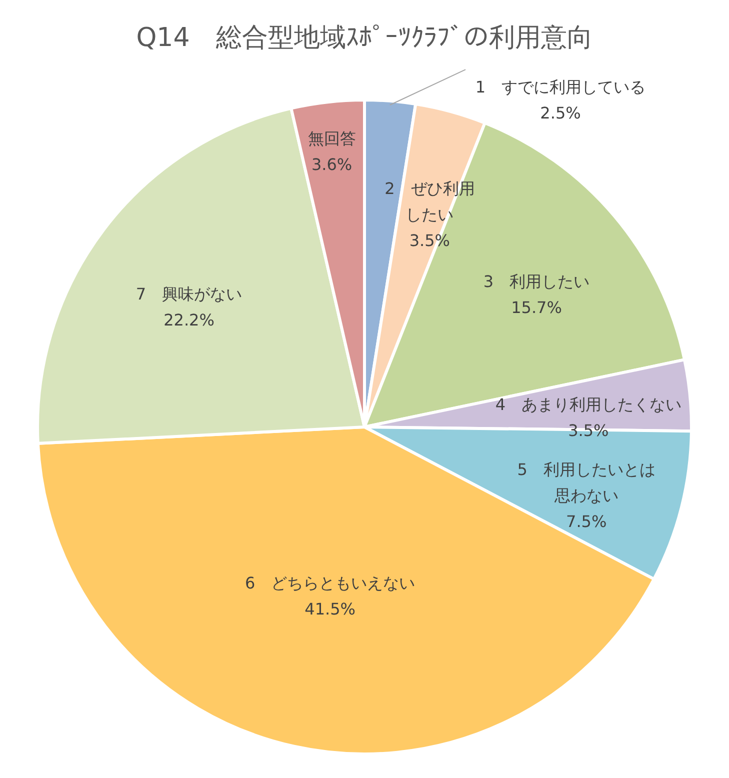 The width and height of the screenshot is (729, 778). What do you see at coordinates (189, 294) in the screenshot?
I see `slice-label: 7 興味がない` at bounding box center [189, 294].